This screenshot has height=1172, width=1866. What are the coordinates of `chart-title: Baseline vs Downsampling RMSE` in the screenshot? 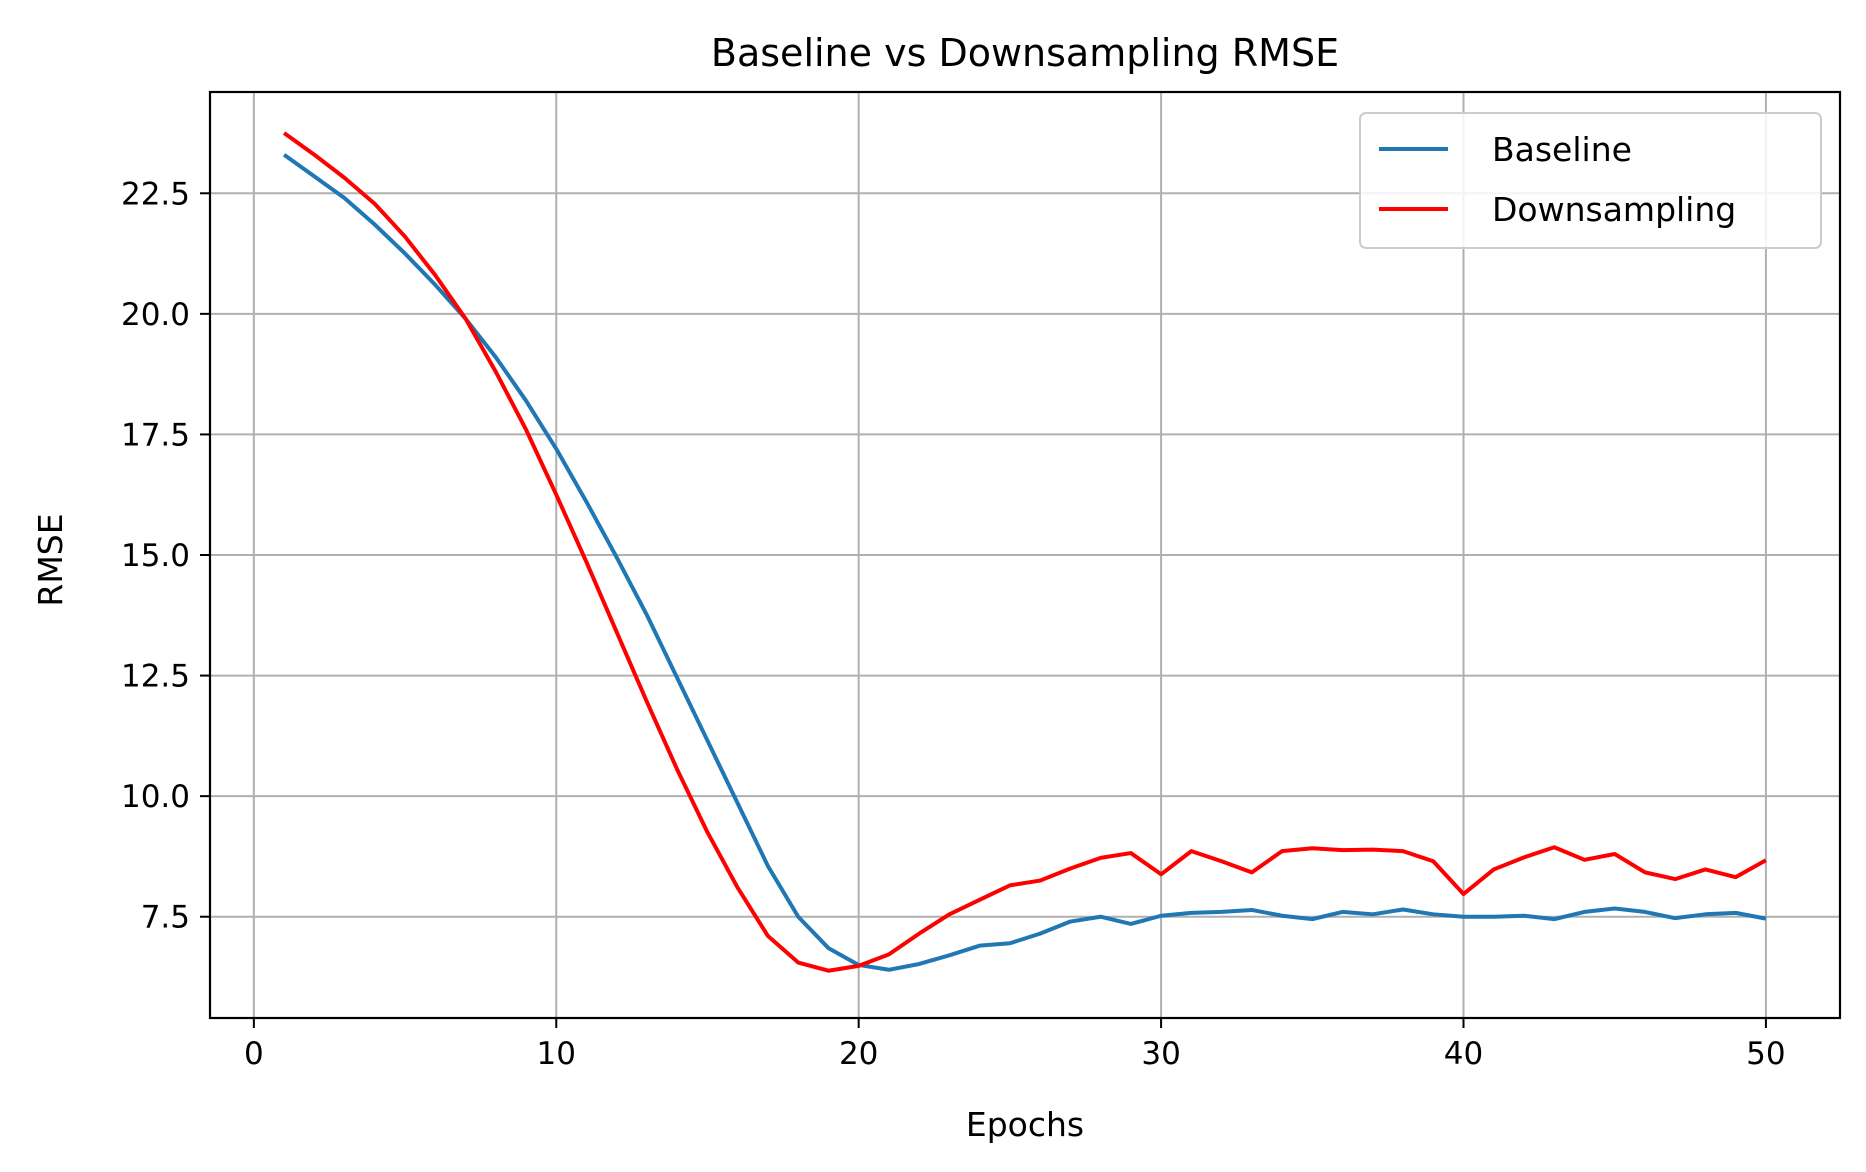 It's located at (1025, 53).